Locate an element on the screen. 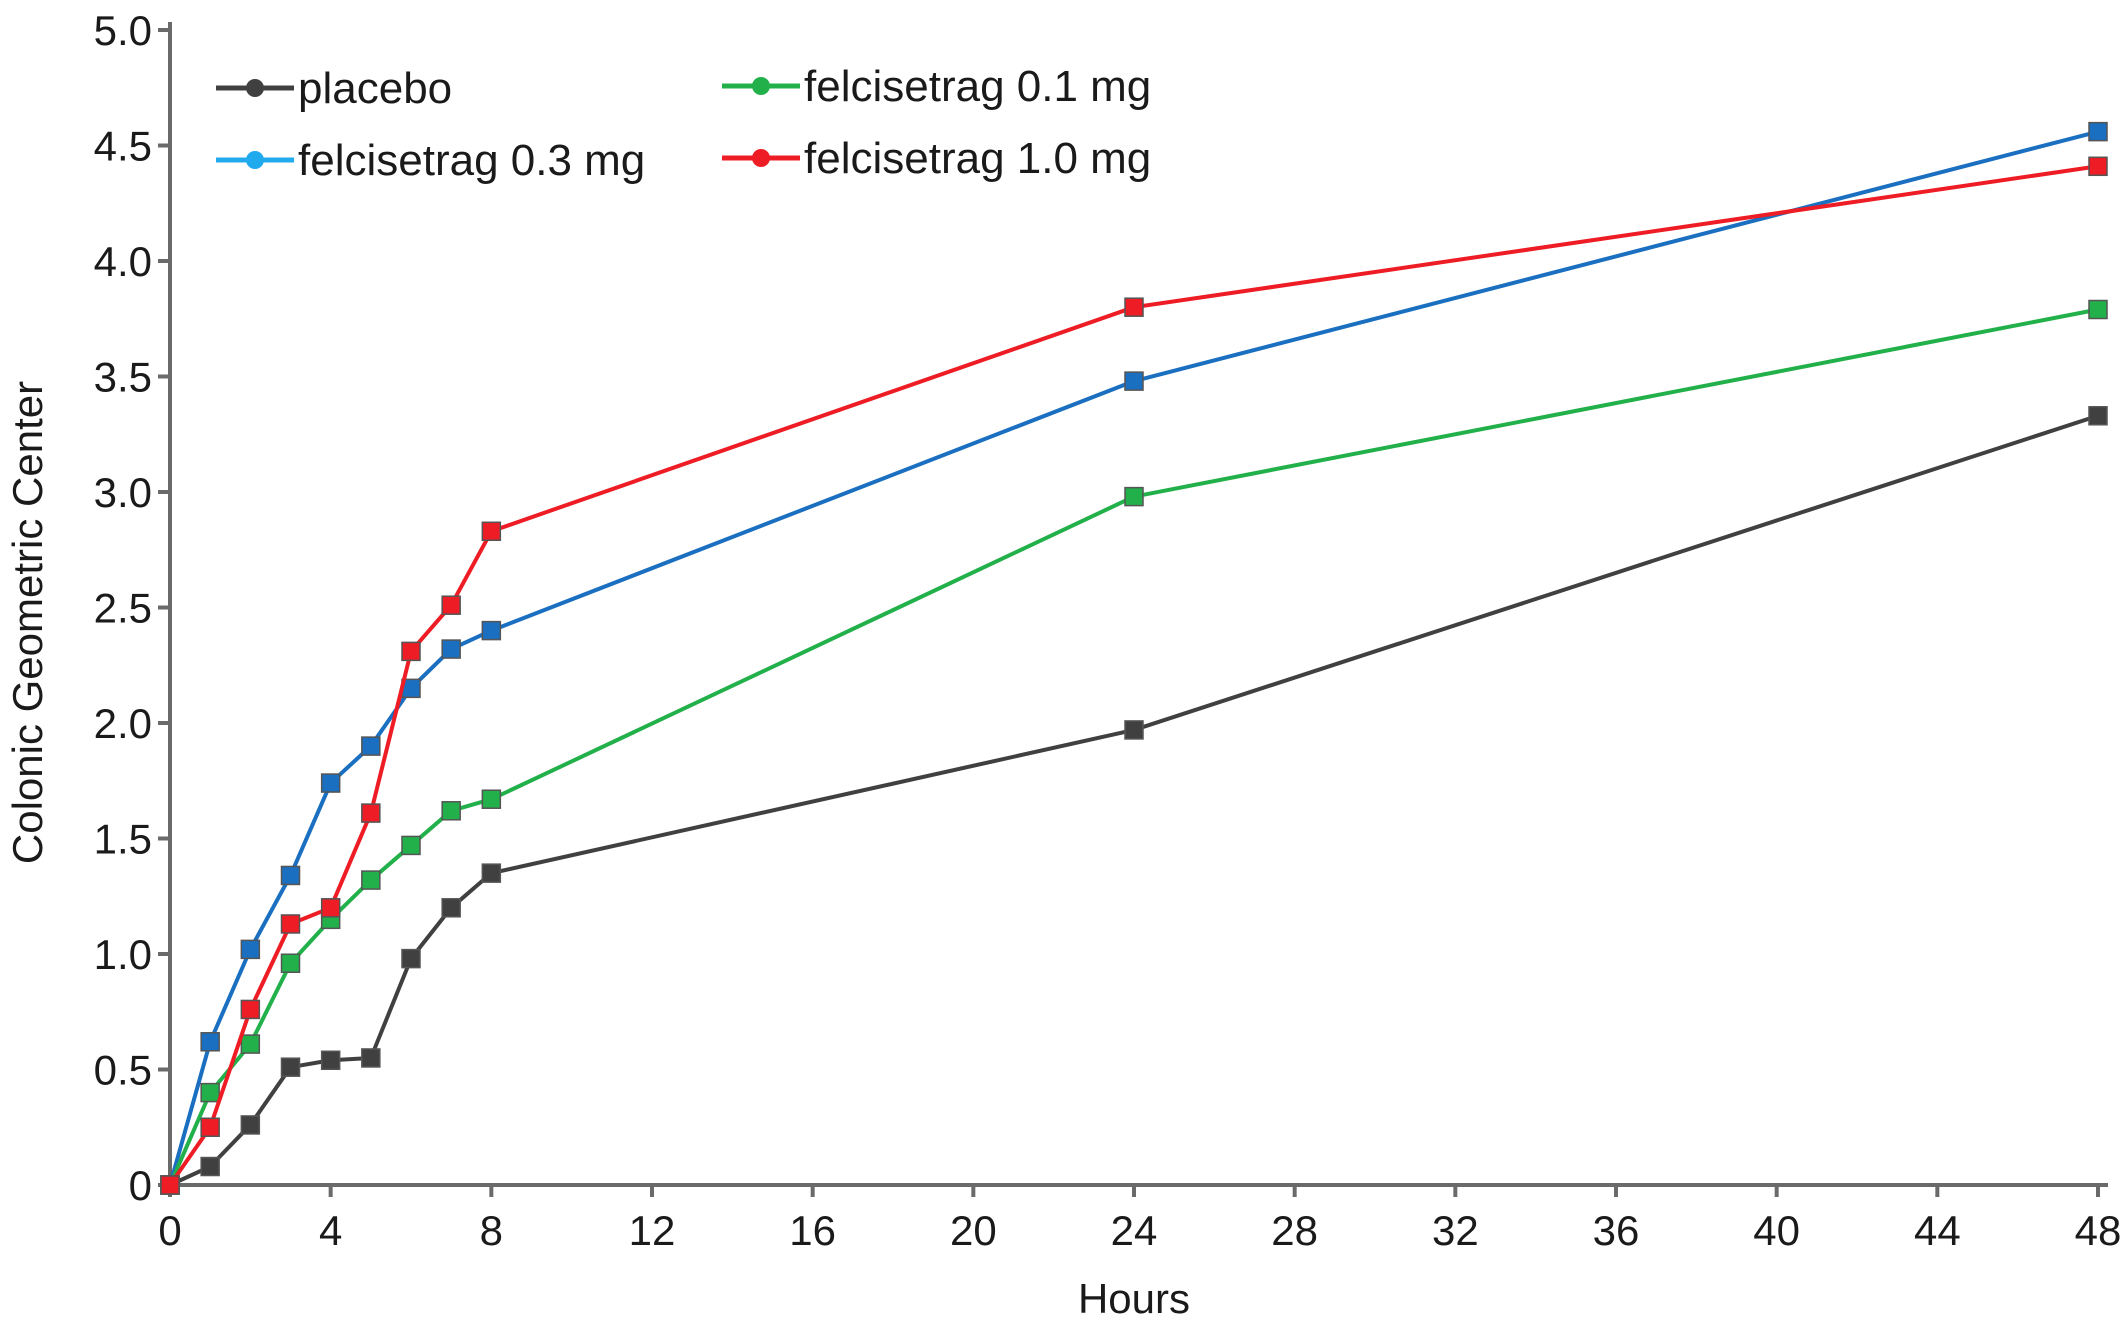 This screenshot has width=2128, height=1327. x-tick-label: 12 is located at coordinates (652, 1230).